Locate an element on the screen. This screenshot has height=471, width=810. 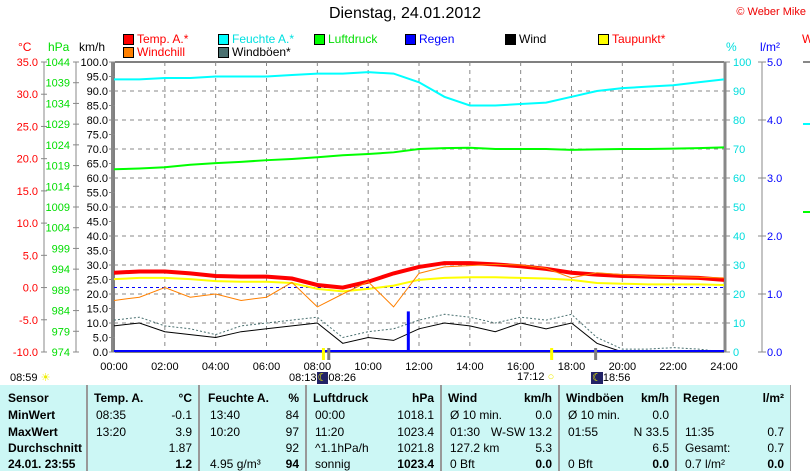
legend-label: Windböen* is located at coordinates (261, 52).